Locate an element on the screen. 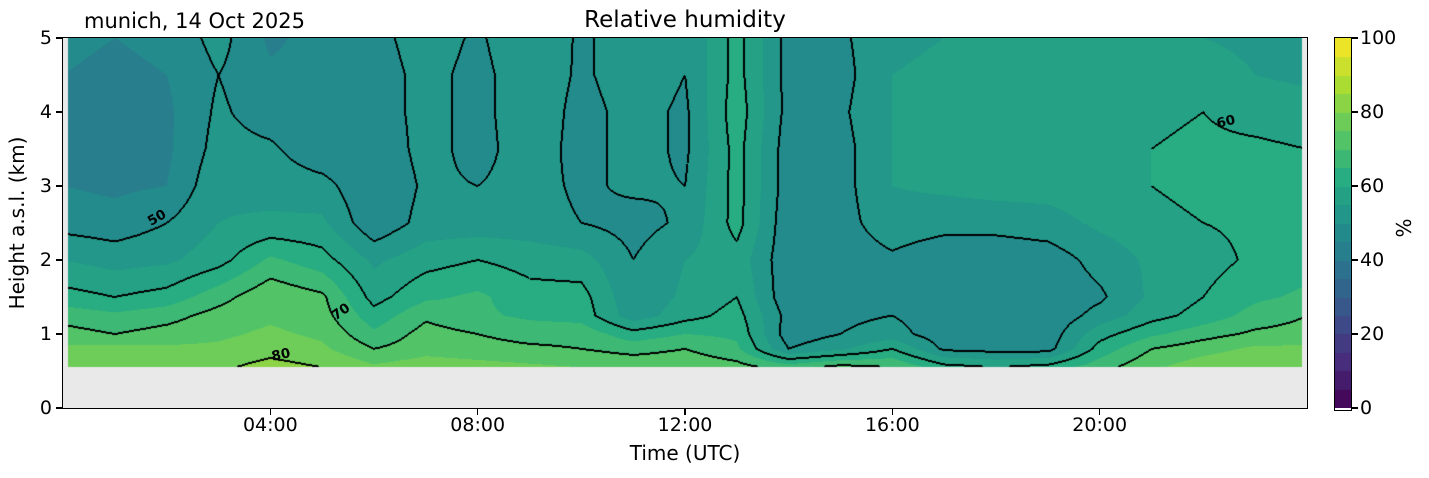  colorbar is located at coordinates (1343, 224).